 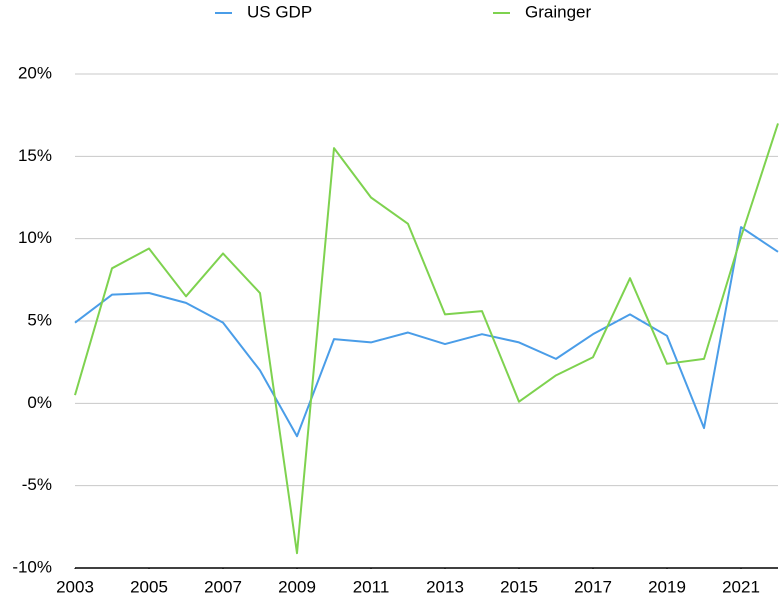 I want to click on x-tick-label: 2011, so click(x=371, y=586).